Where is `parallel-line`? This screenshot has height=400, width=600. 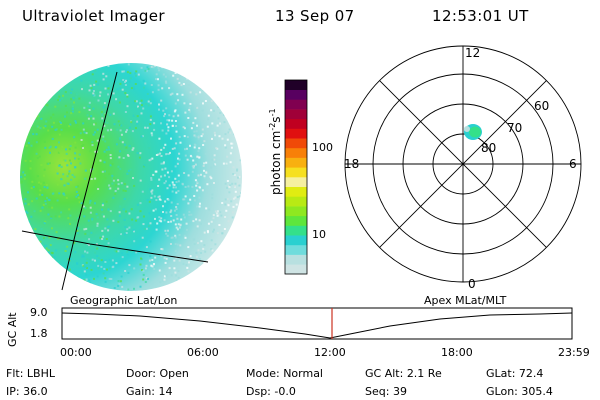
parallel-line is located at coordinates (115, 246).